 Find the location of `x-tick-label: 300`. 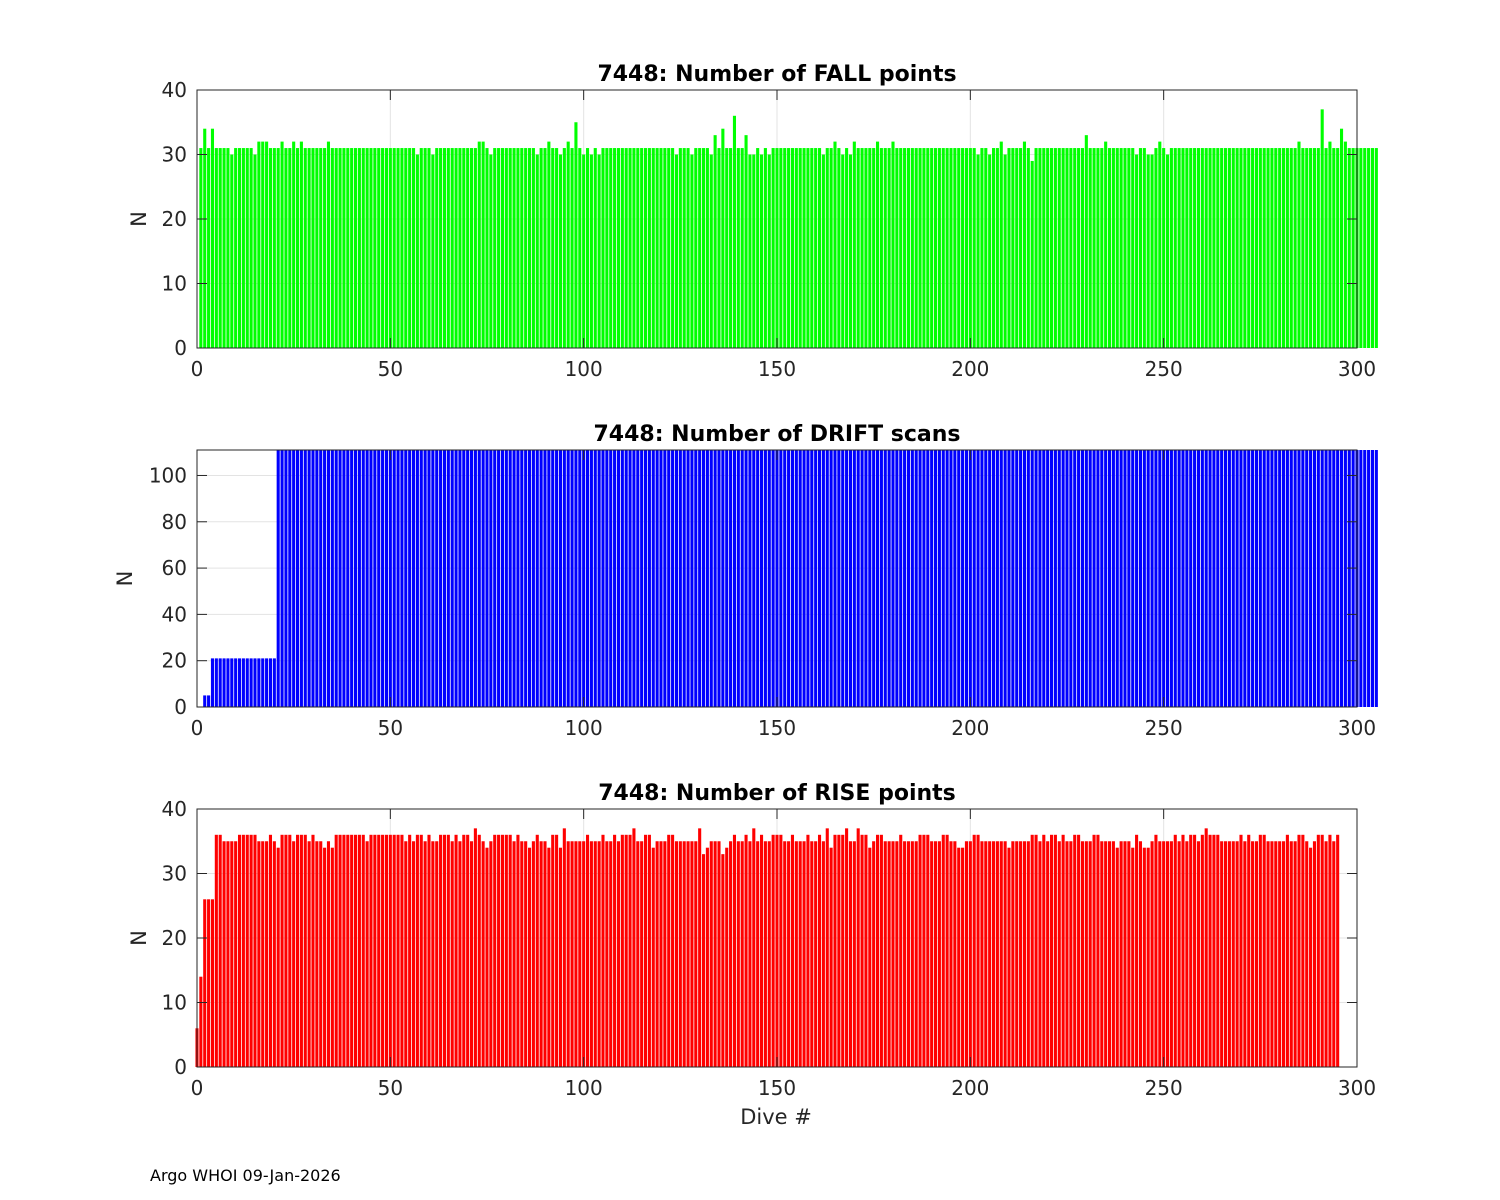

x-tick-label: 300 is located at coordinates (1357, 1088).